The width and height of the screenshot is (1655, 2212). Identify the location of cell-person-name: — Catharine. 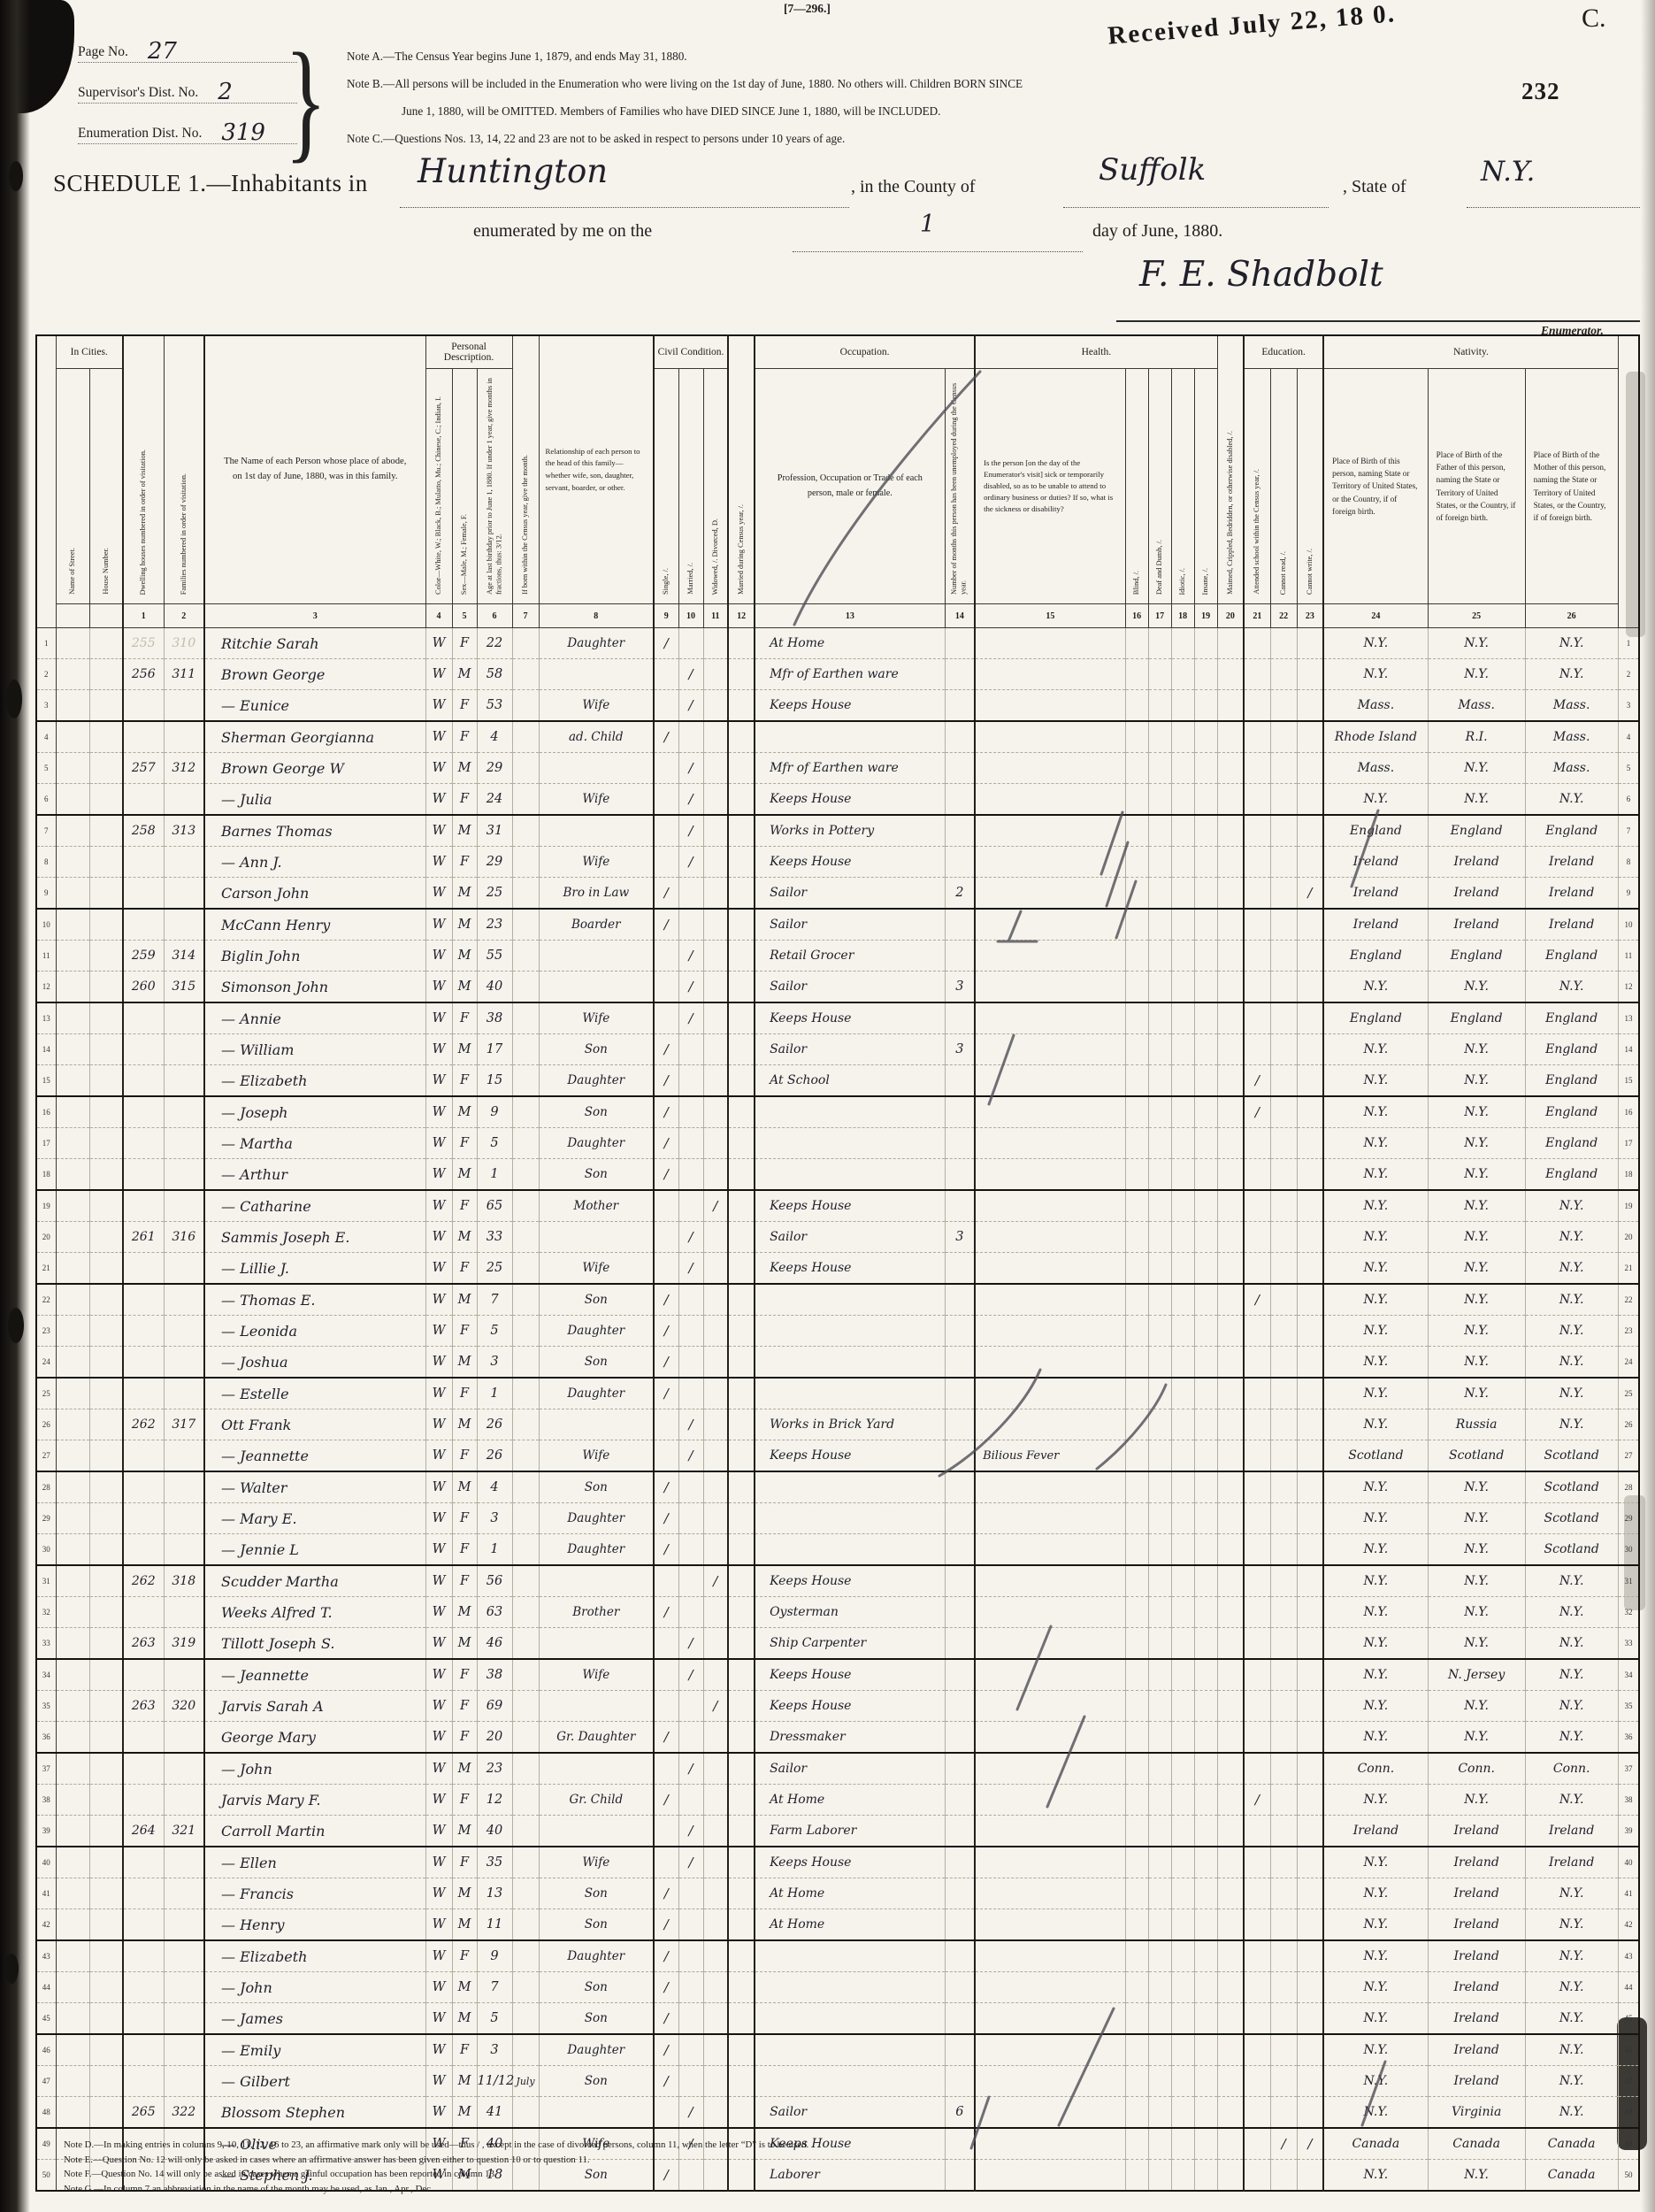
(314, 1206).